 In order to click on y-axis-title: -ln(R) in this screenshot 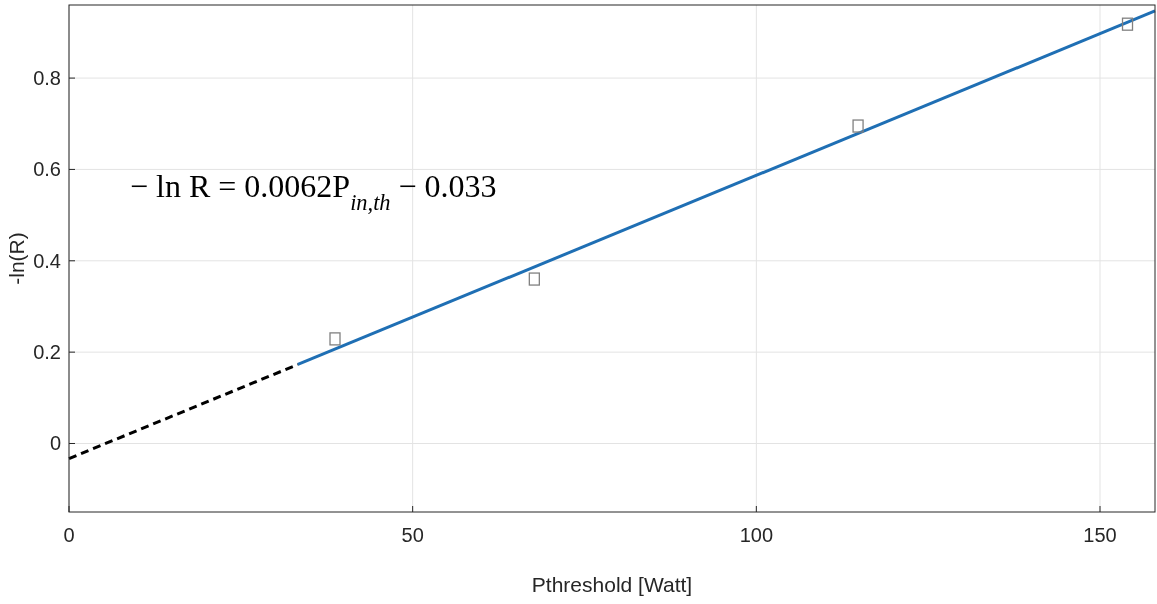, I will do `click(16, 258)`.